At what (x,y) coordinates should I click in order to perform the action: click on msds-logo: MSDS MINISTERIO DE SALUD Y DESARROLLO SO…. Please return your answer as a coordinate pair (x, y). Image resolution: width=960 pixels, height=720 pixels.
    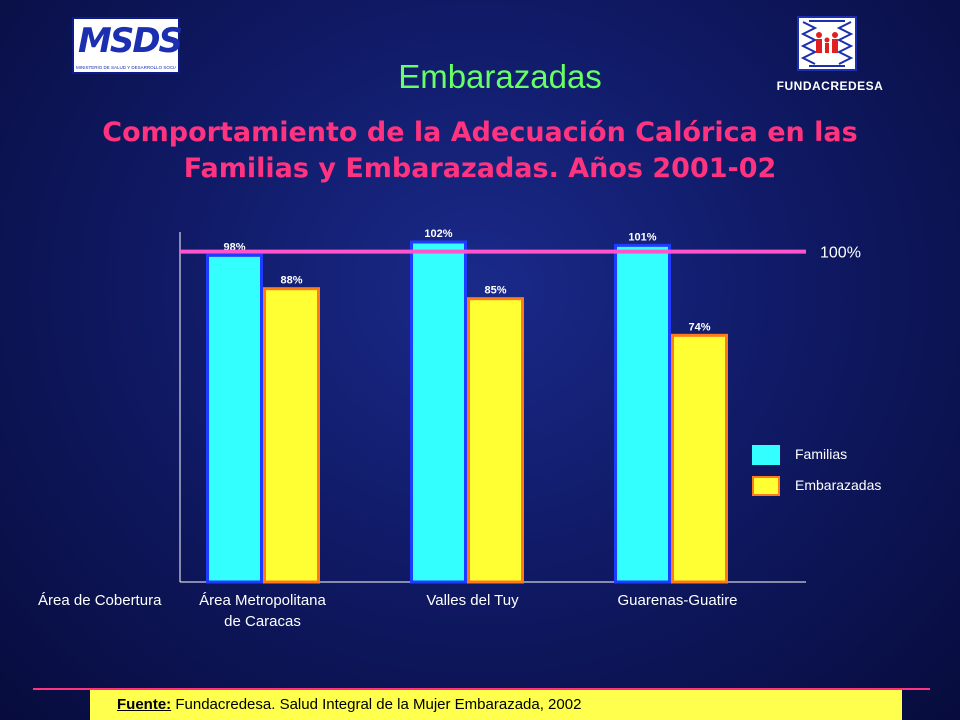
    Looking at the image, I should click on (127, 45).